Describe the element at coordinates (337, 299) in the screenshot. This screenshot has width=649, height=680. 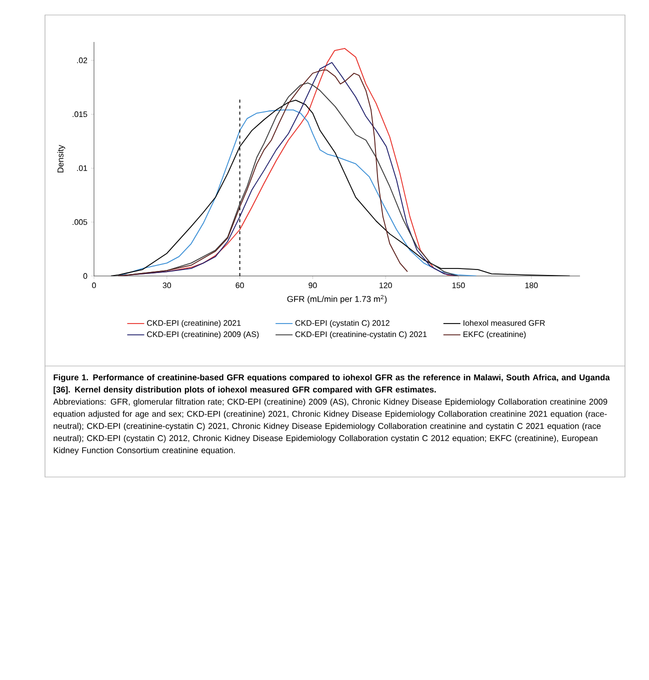
I see `x-axis-title: GFR (mL/min per 1.73 m$^{2}$)` at that location.